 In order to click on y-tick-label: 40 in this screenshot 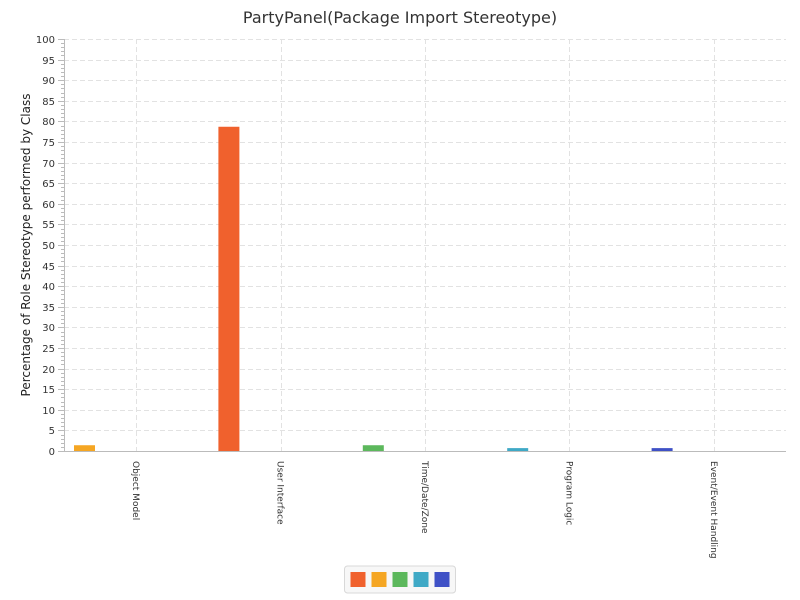, I will do `click(48, 287)`.